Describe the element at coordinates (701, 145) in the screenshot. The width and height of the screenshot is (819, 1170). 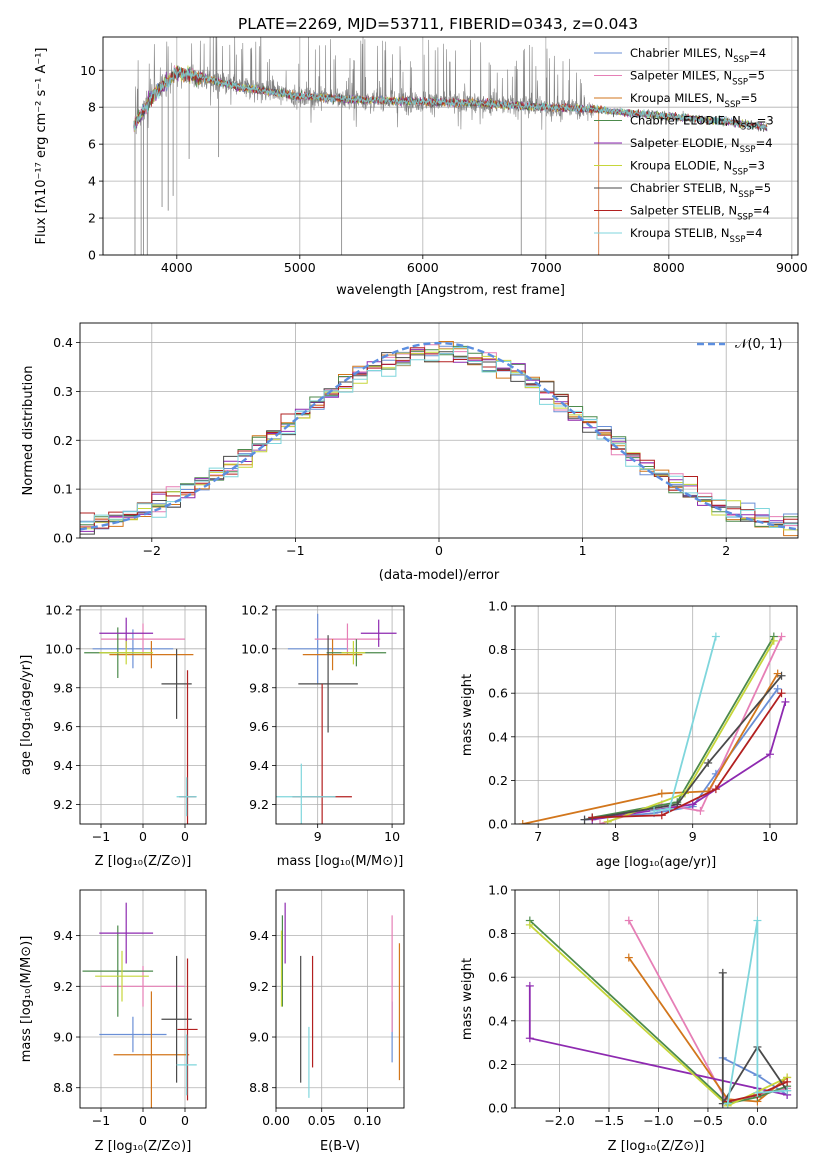
I see `legend-label: Salpeter ELODIE, NSSP=4` at that location.